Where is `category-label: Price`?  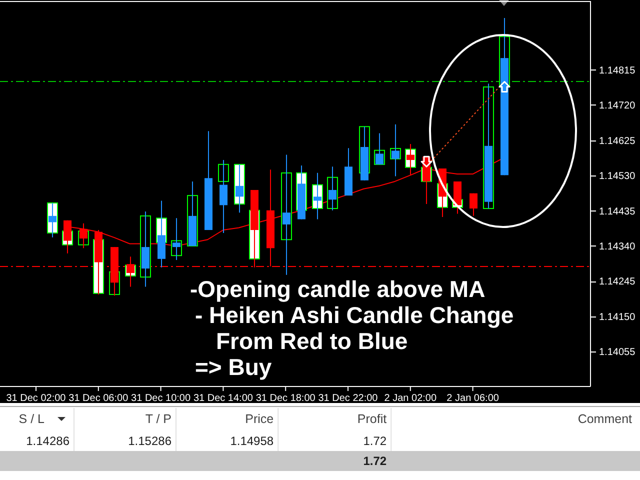 category-label: Price is located at coordinates (259, 419).